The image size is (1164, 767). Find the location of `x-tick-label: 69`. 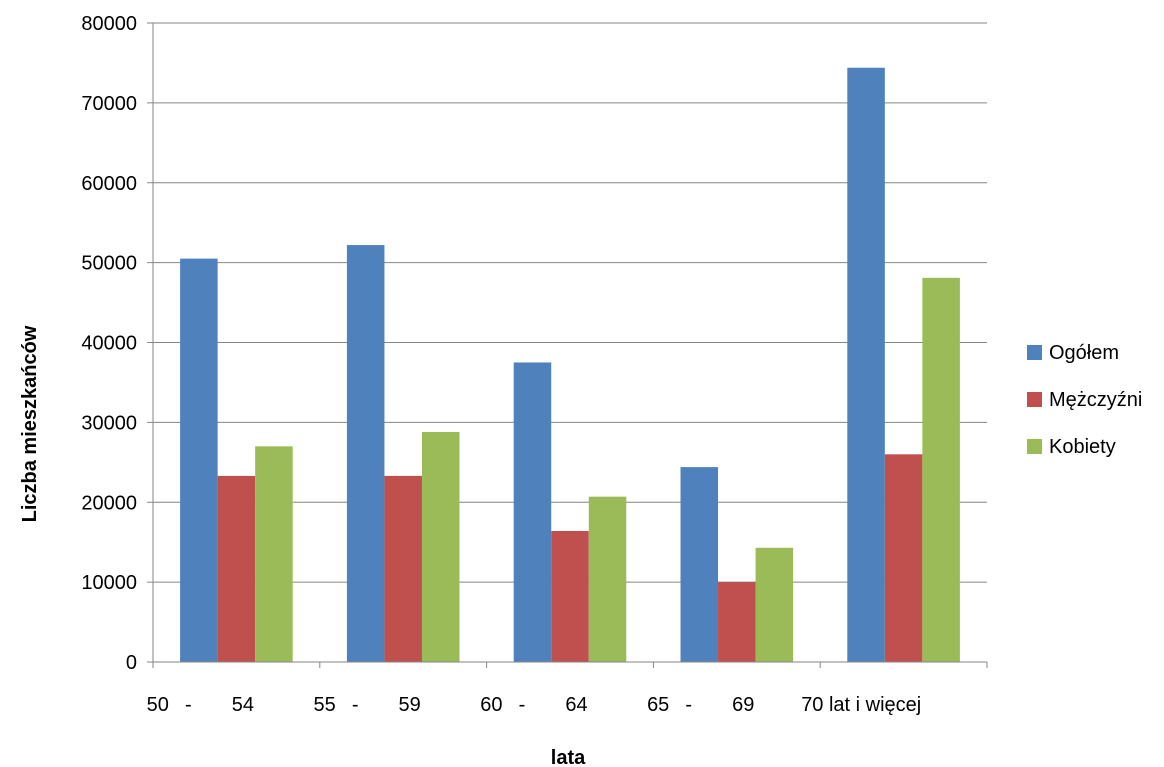

x-tick-label: 69 is located at coordinates (743, 705).